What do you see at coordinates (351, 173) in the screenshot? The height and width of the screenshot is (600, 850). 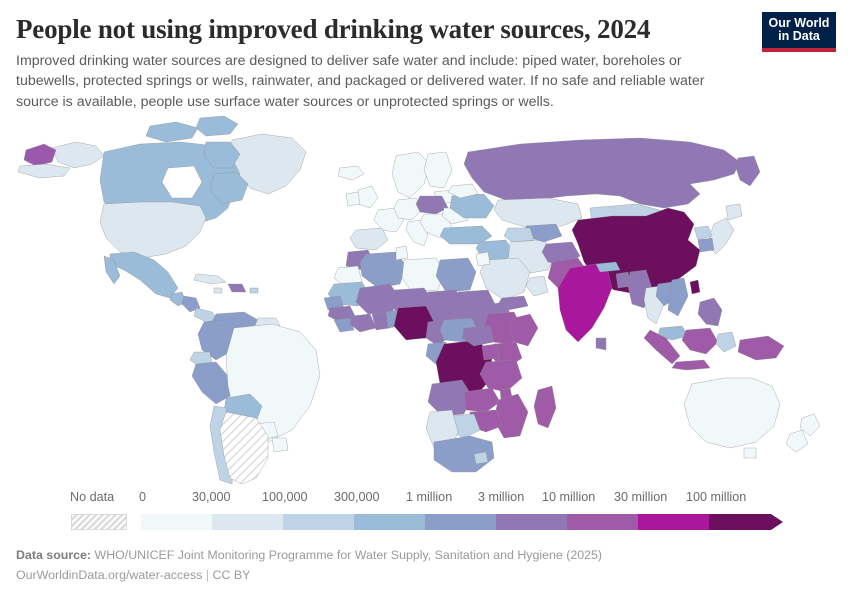 I see `country-iceland` at bounding box center [351, 173].